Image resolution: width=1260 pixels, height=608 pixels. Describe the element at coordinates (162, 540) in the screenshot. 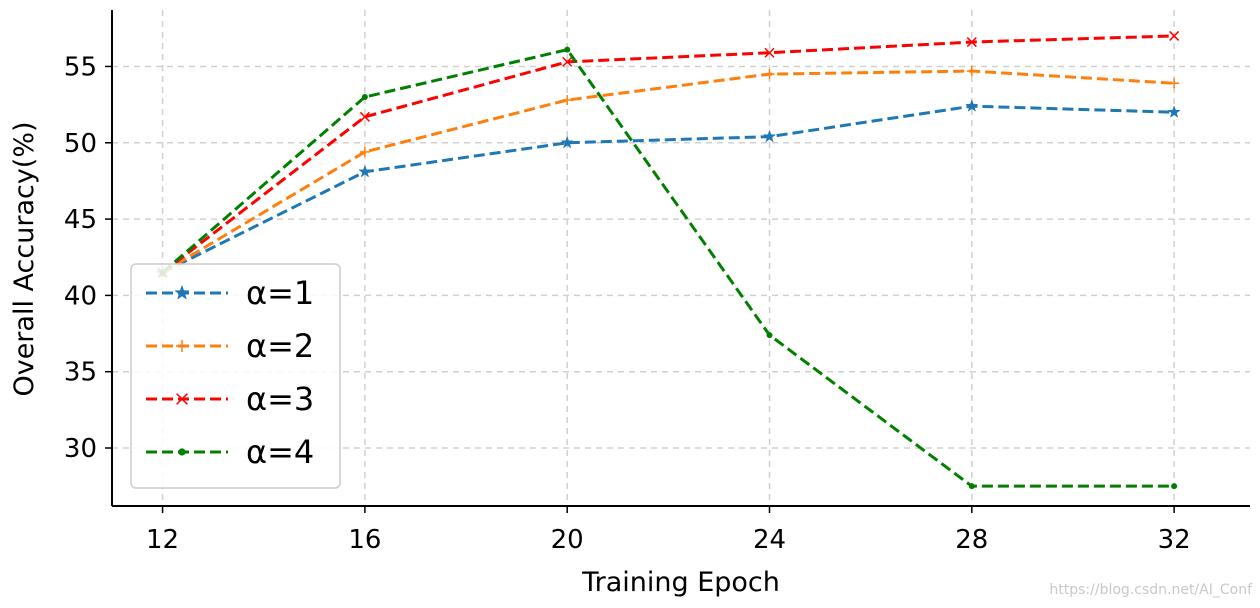

I see `x-tick-label: 12` at that location.